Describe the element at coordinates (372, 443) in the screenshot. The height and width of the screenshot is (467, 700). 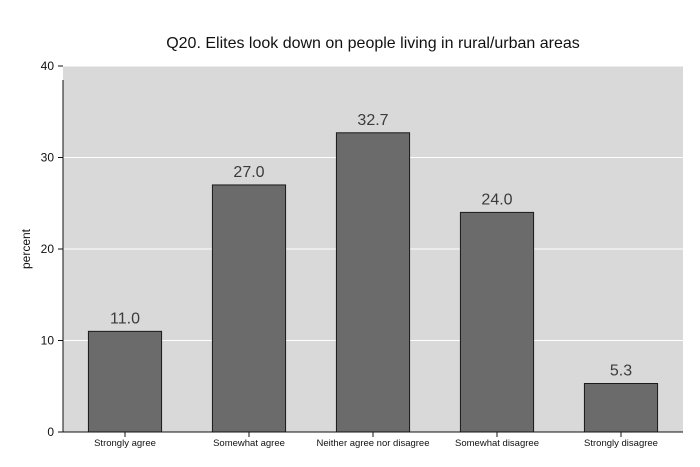
I see `x-tick-label: Neither agree nor disagree` at that location.